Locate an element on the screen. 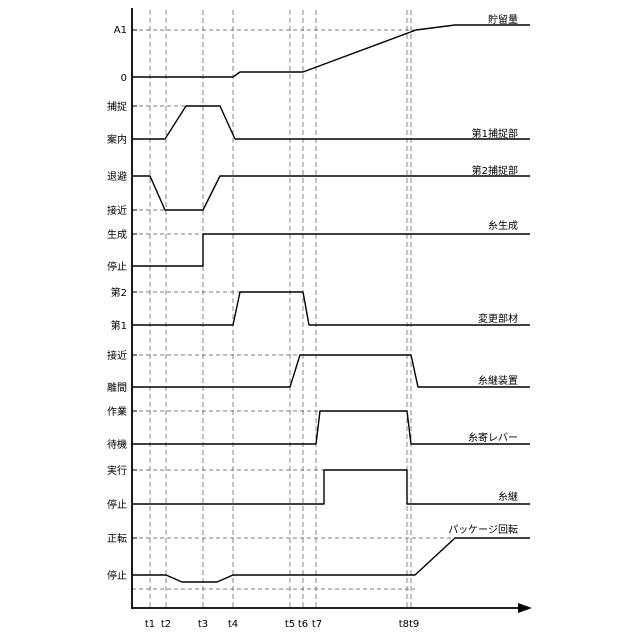 This screenshot has height=640, width=640. level-label-changer-high: 第2 is located at coordinates (119, 292).